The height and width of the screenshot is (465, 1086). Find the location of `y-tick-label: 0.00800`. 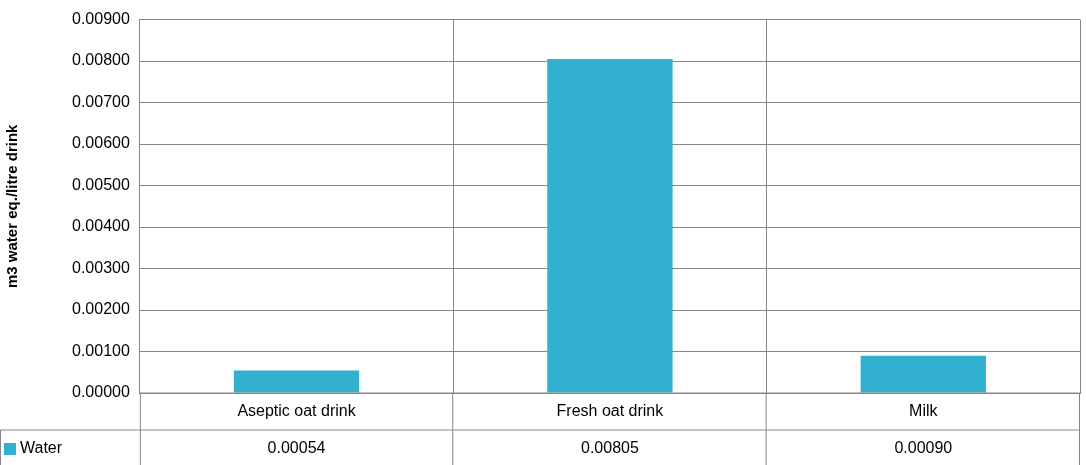

y-tick-label: 0.00800 is located at coordinates (100, 60).